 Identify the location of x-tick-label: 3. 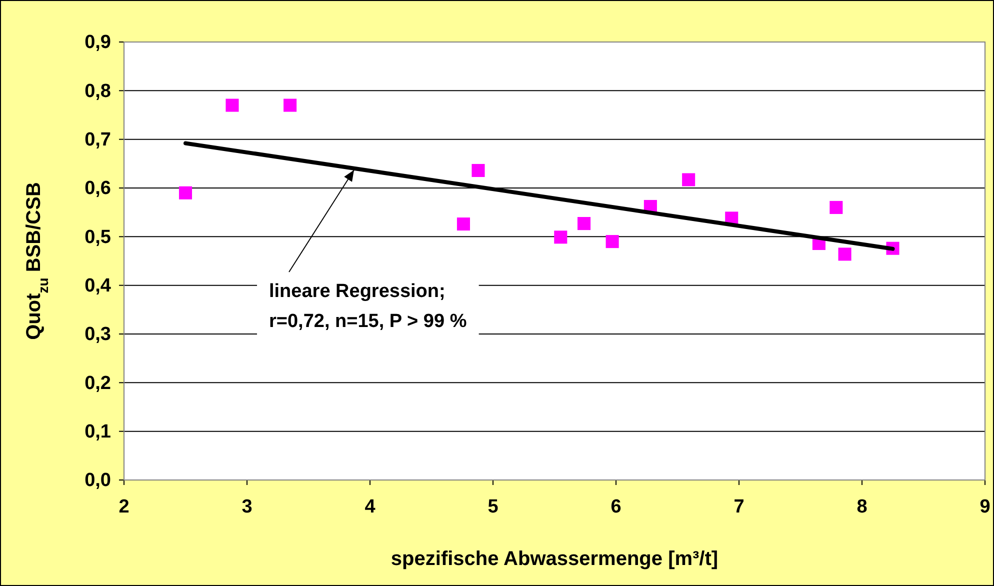
(247, 507).